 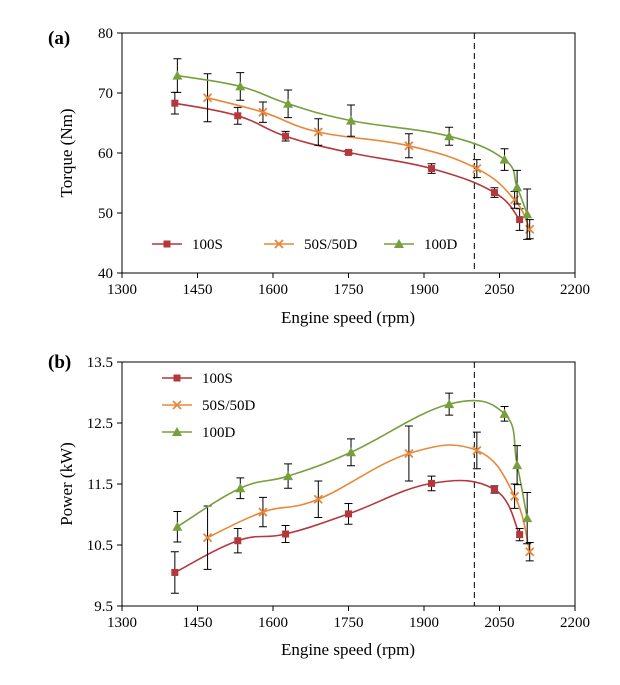 I want to click on panel-a-legend-label: 100D, so click(x=441, y=245).